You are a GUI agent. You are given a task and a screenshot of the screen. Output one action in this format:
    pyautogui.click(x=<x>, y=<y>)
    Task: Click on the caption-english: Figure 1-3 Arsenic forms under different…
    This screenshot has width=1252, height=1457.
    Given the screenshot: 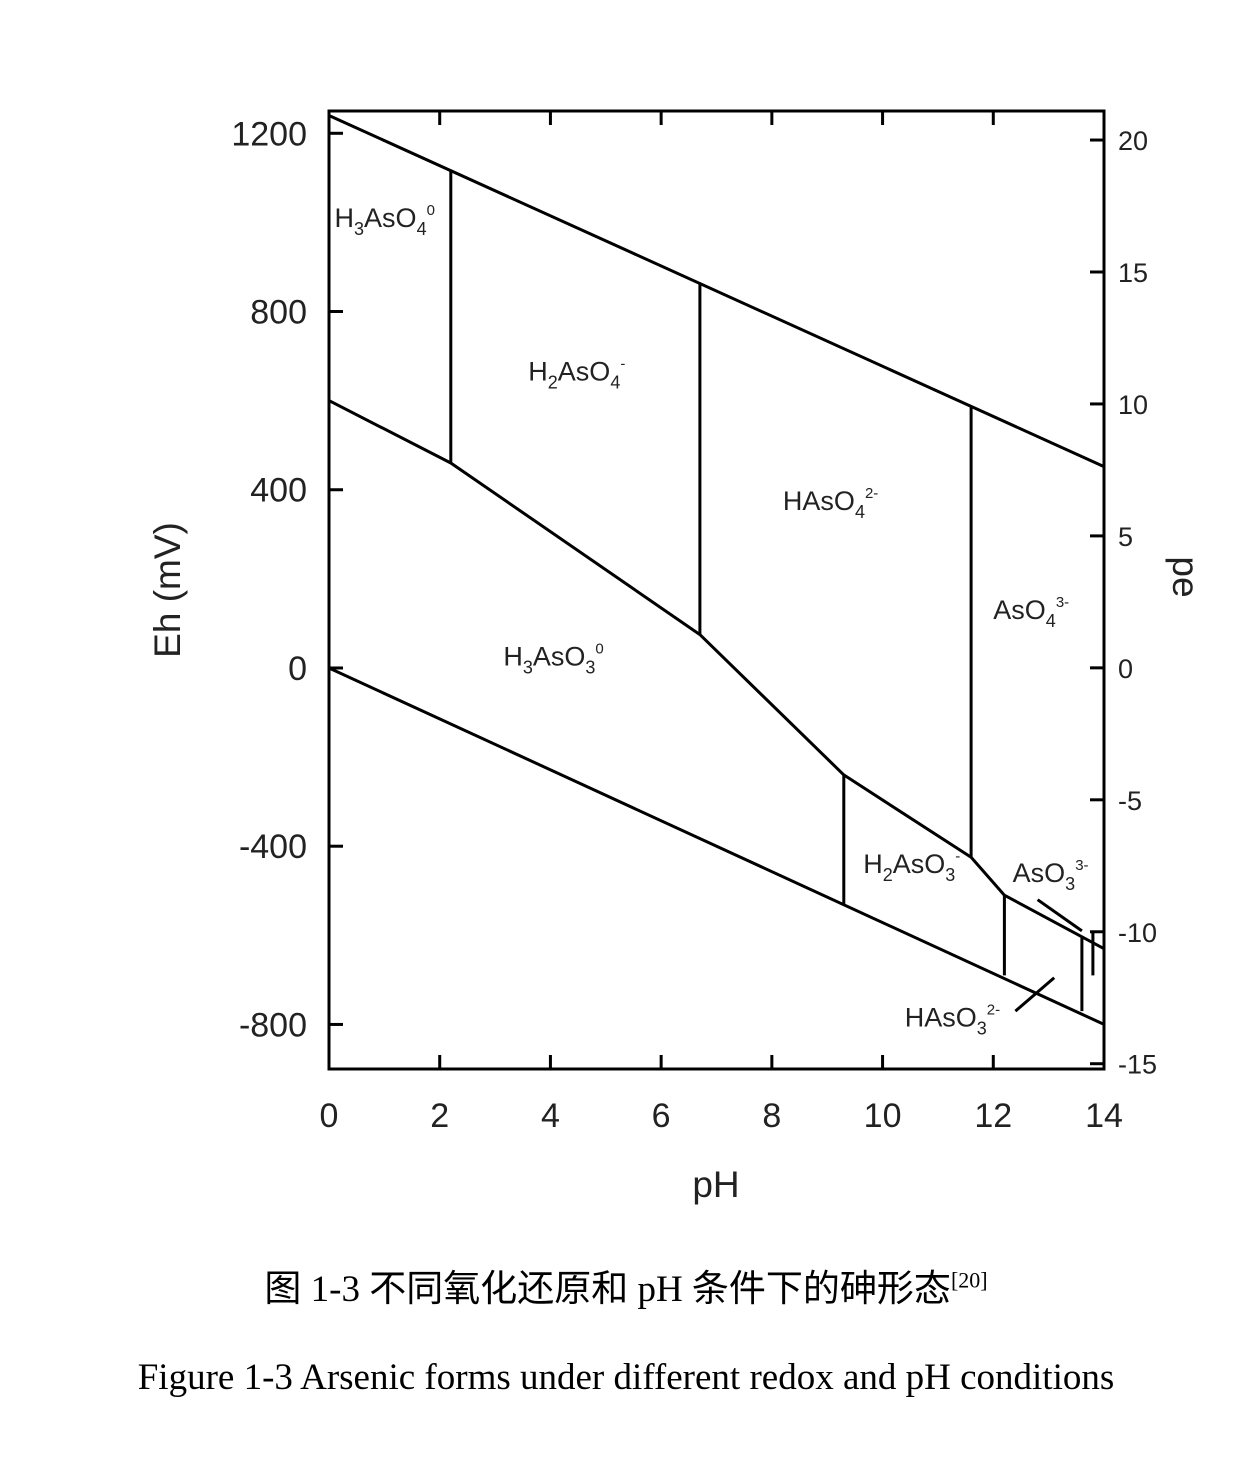 What is the action you would take?
    pyautogui.click(x=626, y=1377)
    